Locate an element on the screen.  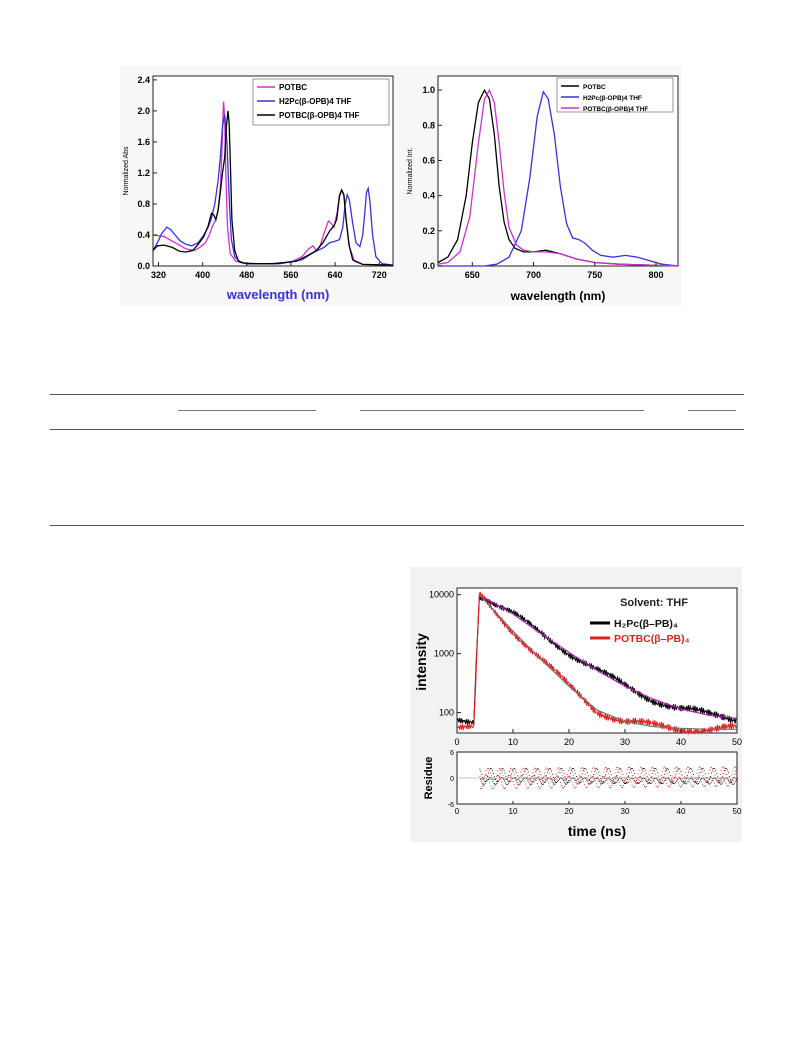
residue-x-tick-label: 10 is located at coordinates (513, 811).